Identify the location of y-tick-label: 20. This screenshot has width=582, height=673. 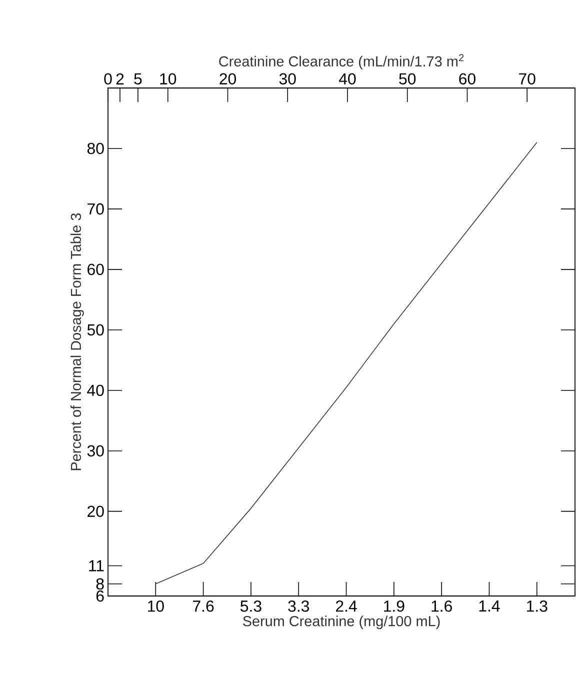
(96, 511).